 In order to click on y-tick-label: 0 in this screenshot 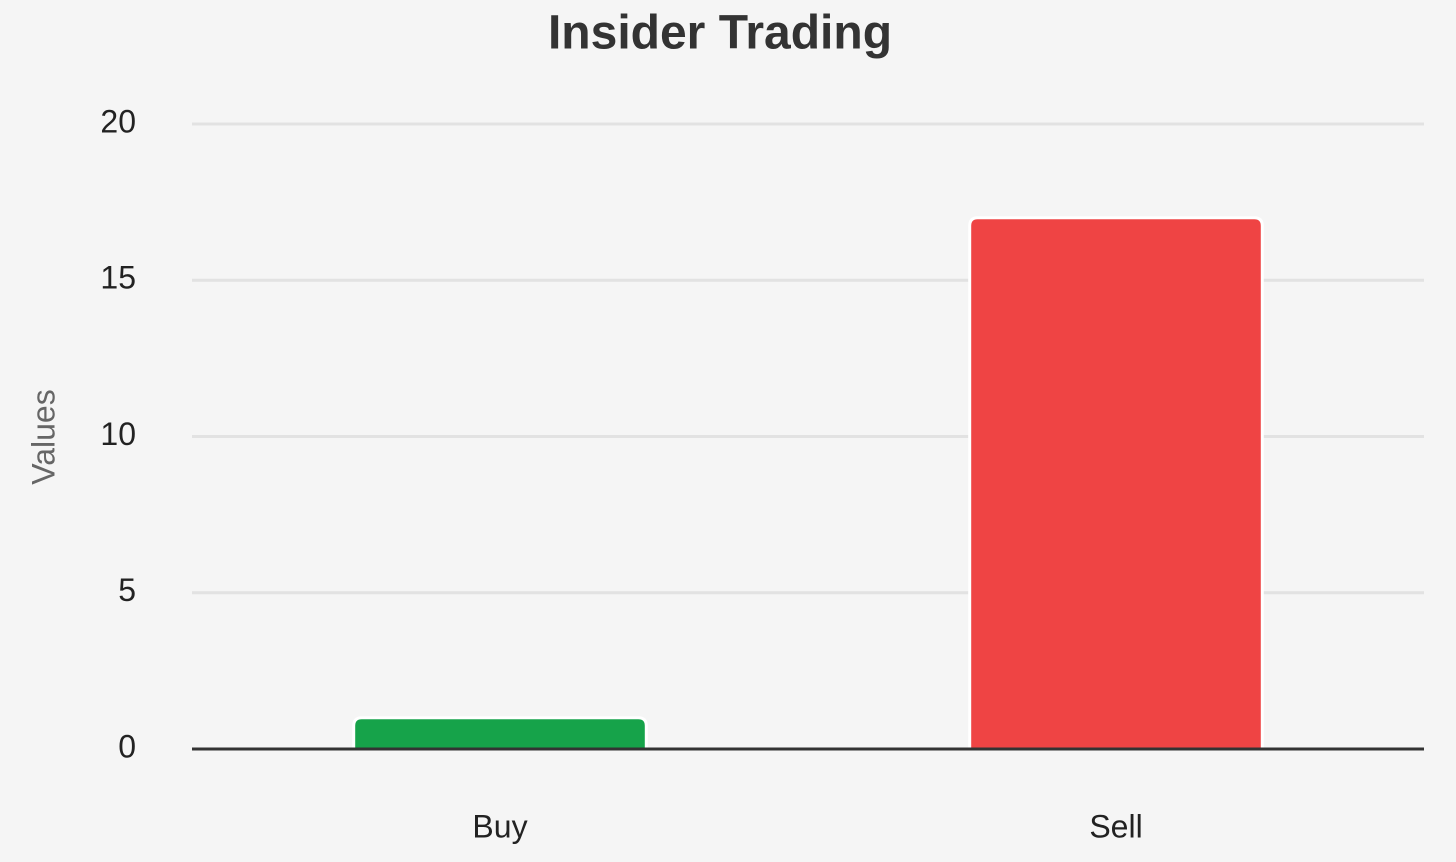, I will do `click(127, 746)`.